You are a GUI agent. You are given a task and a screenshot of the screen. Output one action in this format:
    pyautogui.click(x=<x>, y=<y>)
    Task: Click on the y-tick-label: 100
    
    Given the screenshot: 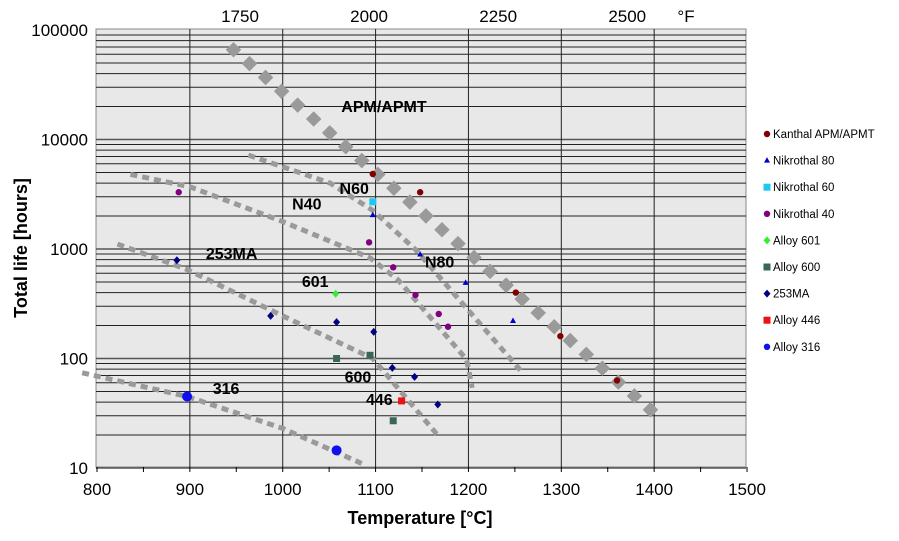 What is the action you would take?
    pyautogui.click(x=74, y=359)
    